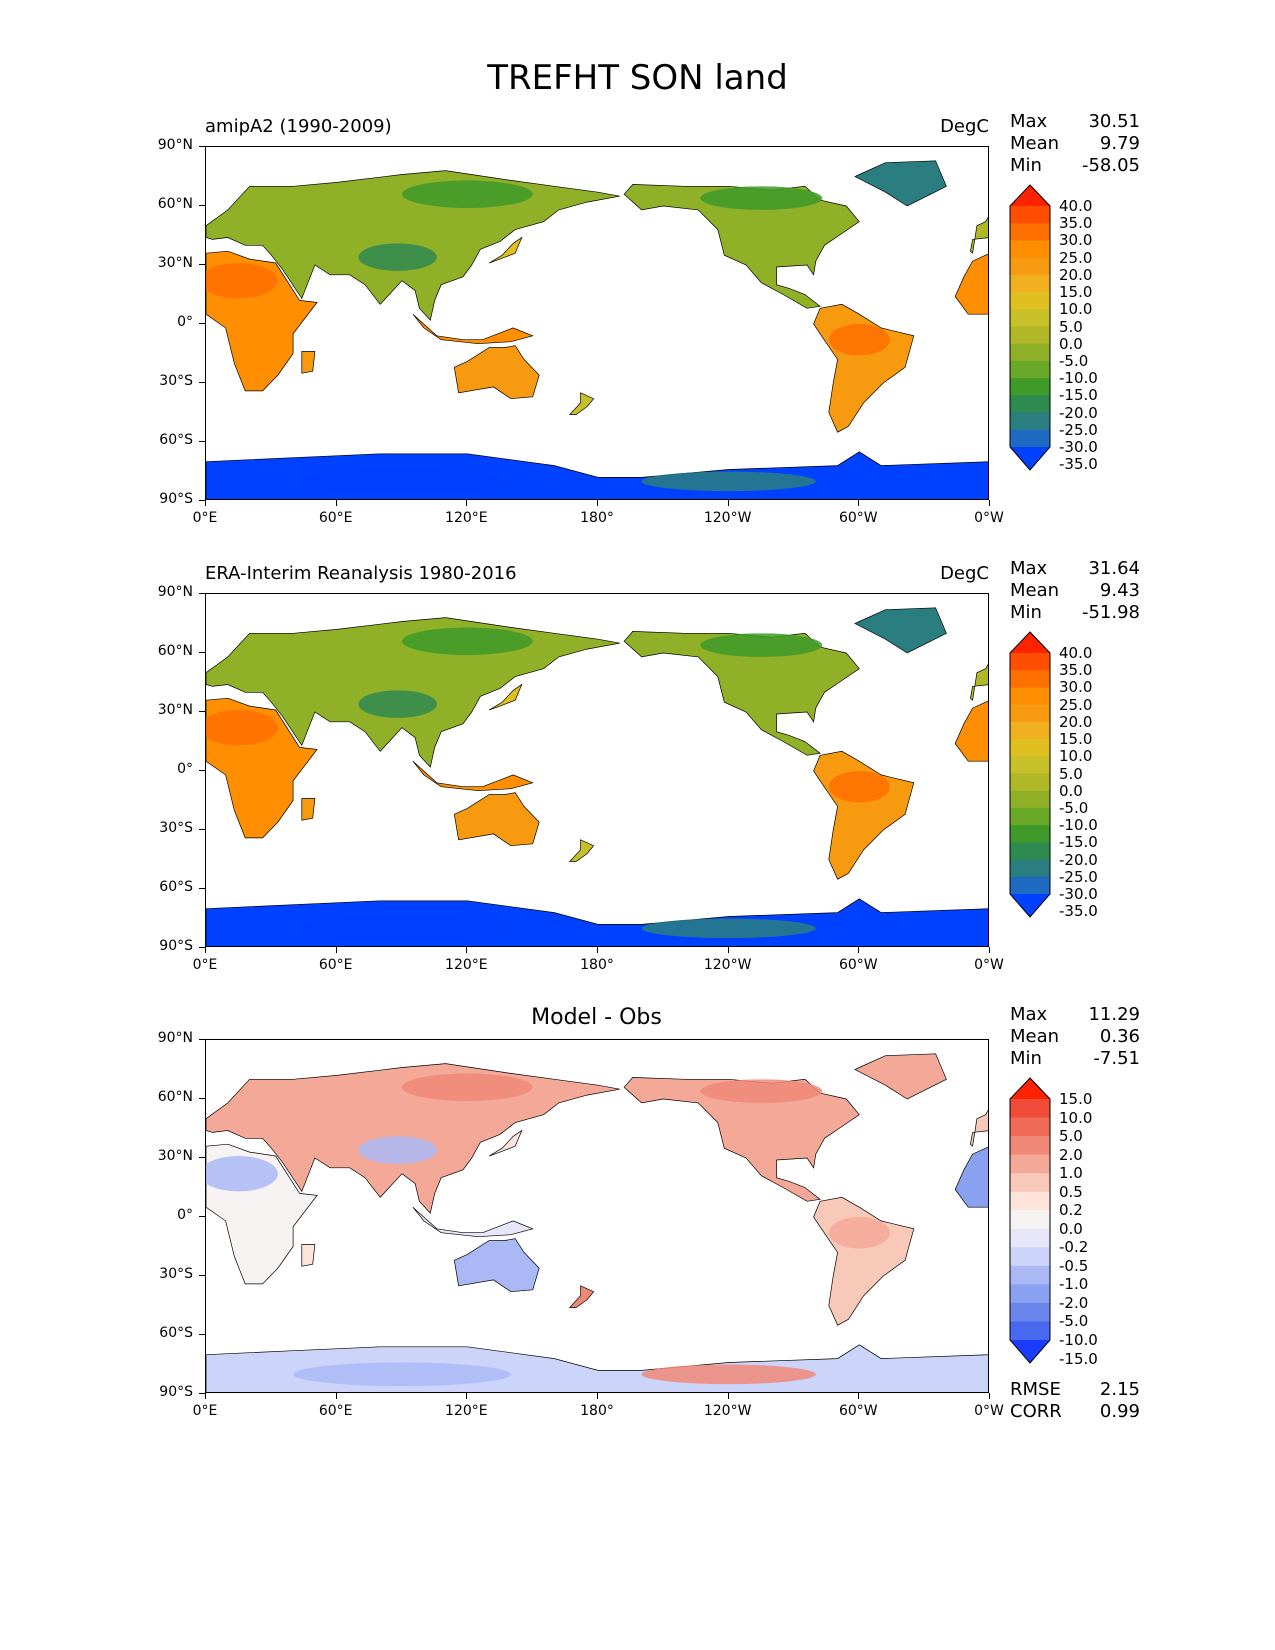 The image size is (1275, 1650). I want to click on stat-row: Mean 9.43, so click(1075, 591).